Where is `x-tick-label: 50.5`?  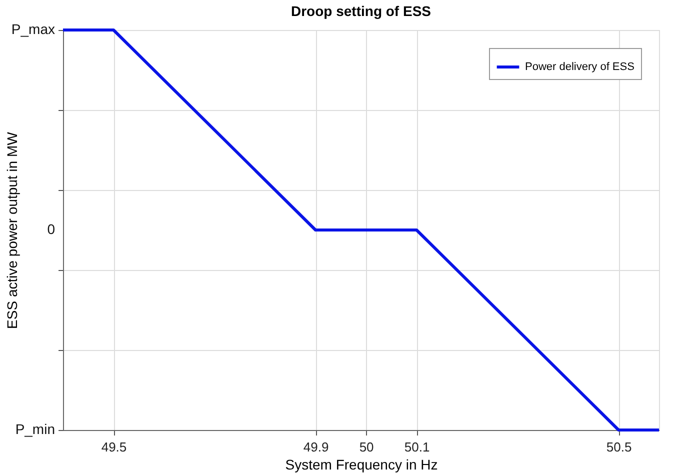 x-tick-label: 50.5 is located at coordinates (619, 447).